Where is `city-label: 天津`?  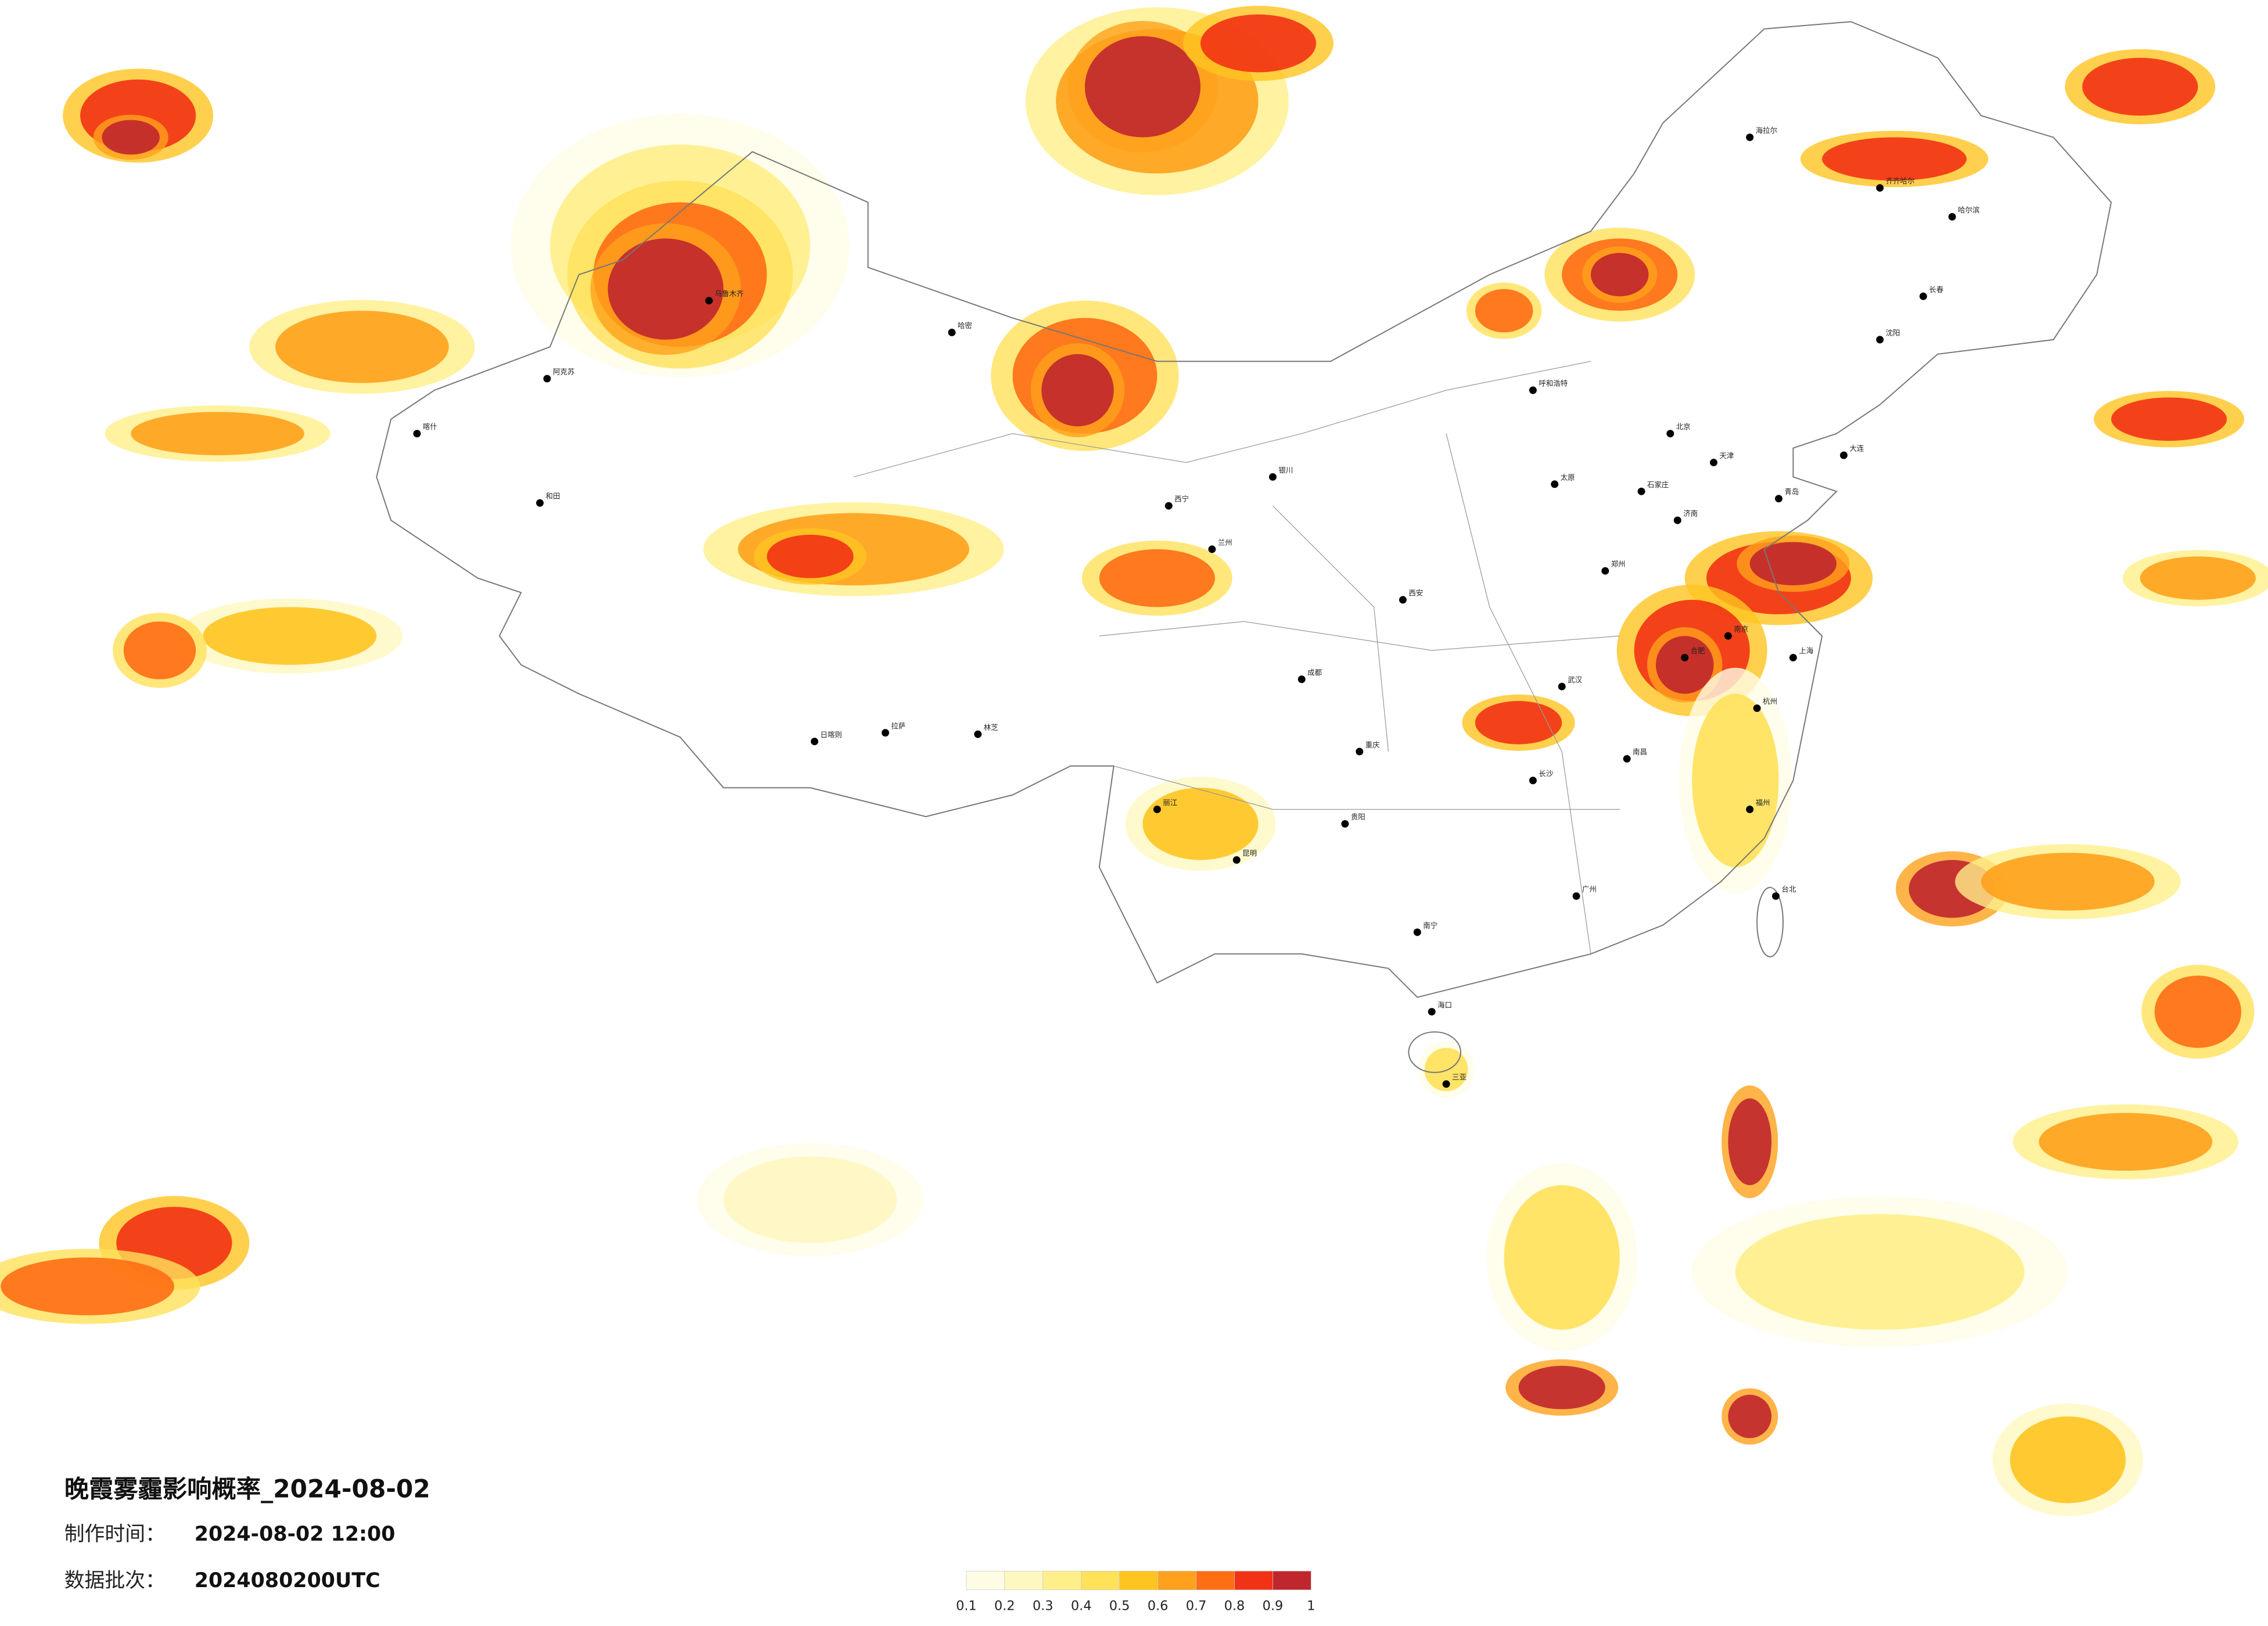 city-label: 天津 is located at coordinates (1727, 455).